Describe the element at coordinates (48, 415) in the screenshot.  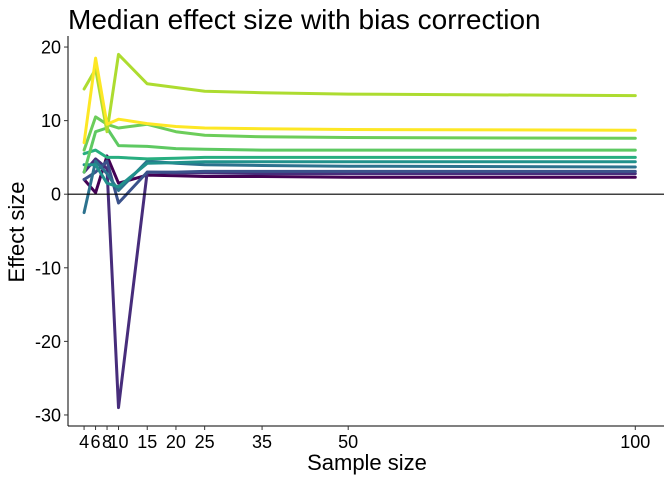
I see `y-tick-label: -30` at that location.